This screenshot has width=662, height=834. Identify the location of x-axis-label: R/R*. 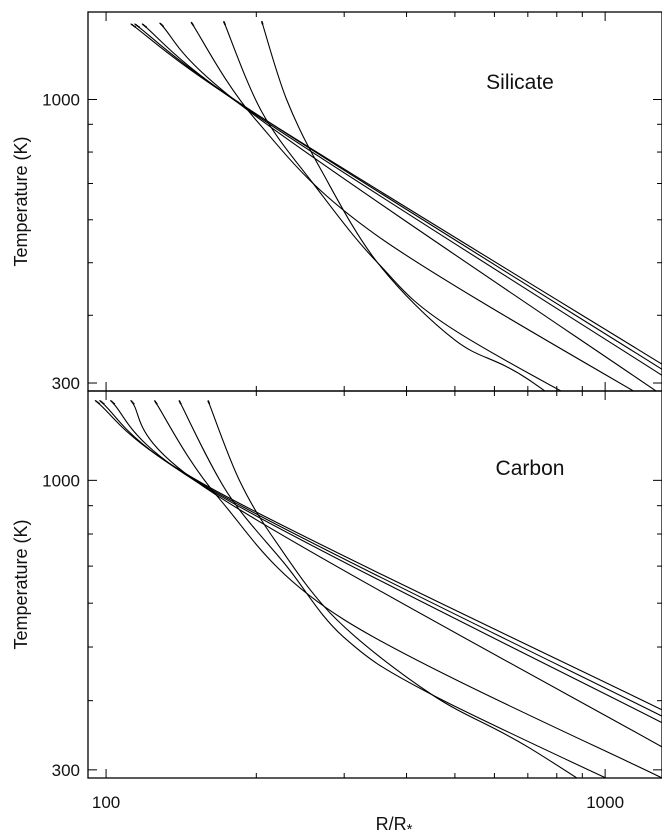
(394, 824).